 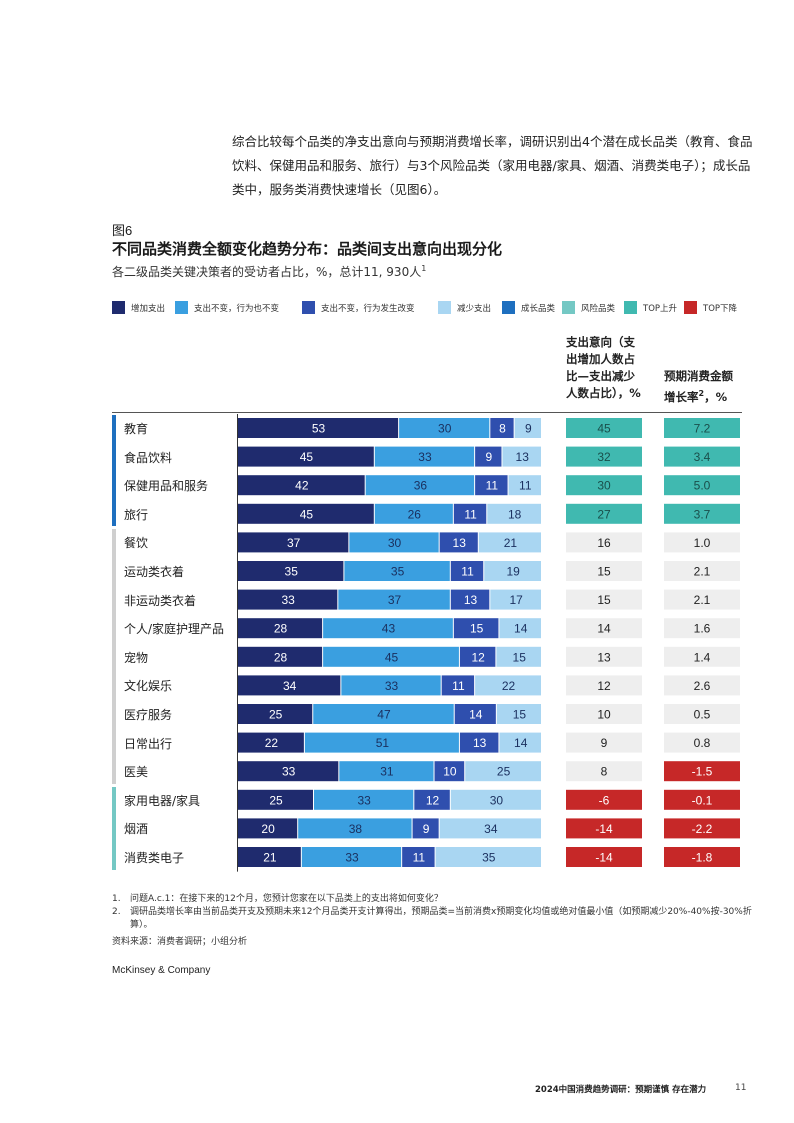 What do you see at coordinates (148, 457) in the screenshot?
I see `row-label: 食品饮料` at bounding box center [148, 457].